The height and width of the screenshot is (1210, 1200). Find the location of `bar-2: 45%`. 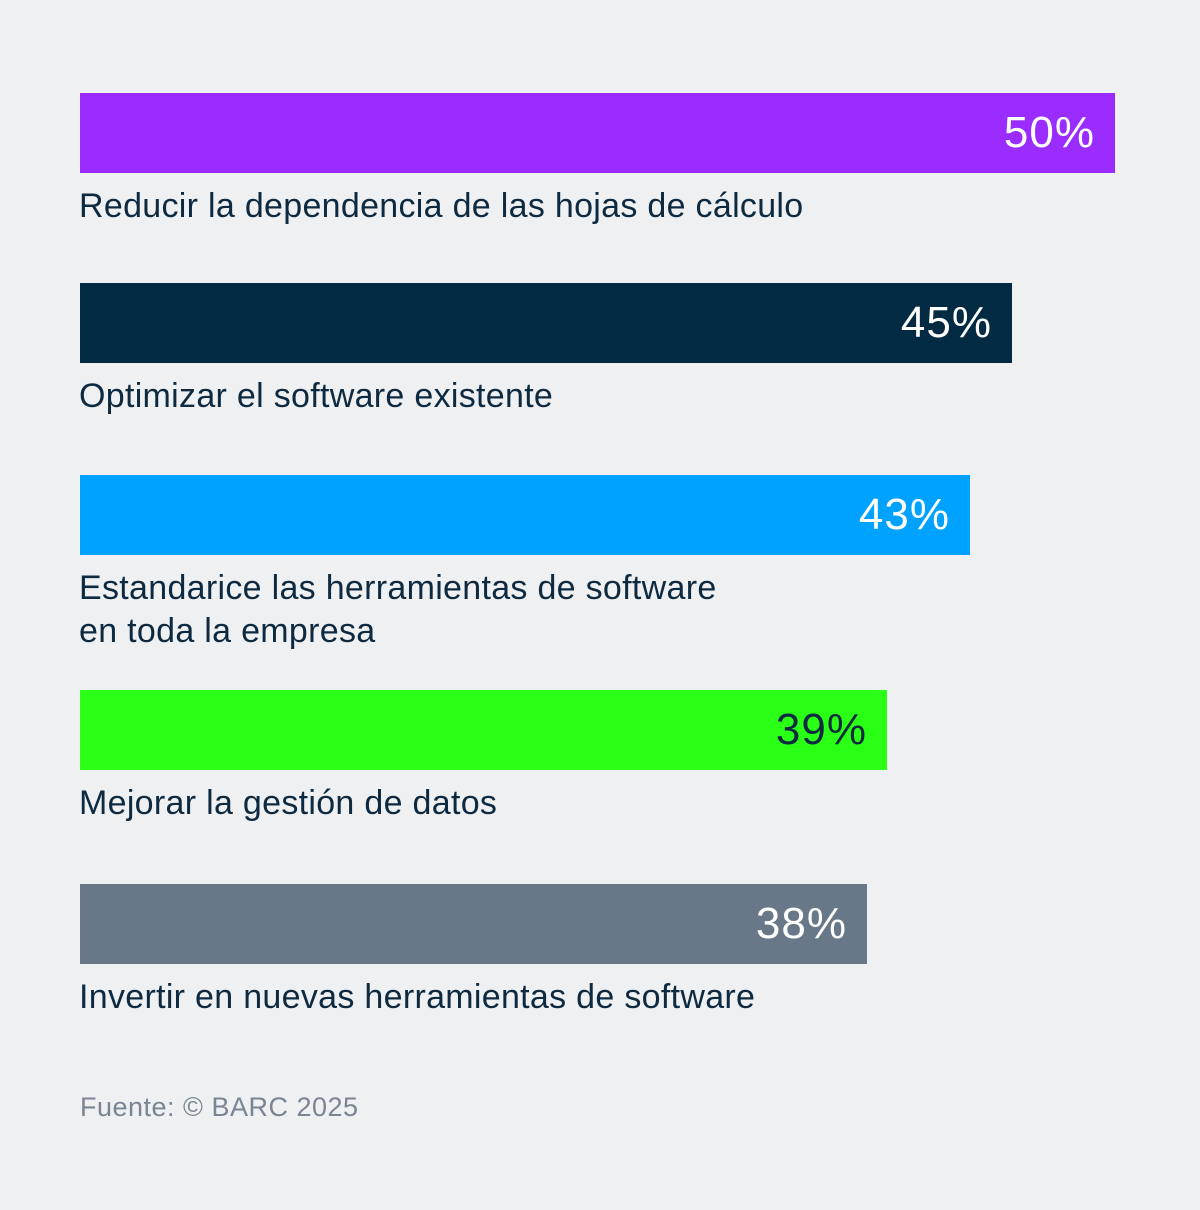

bar-2: 45% is located at coordinates (546, 323).